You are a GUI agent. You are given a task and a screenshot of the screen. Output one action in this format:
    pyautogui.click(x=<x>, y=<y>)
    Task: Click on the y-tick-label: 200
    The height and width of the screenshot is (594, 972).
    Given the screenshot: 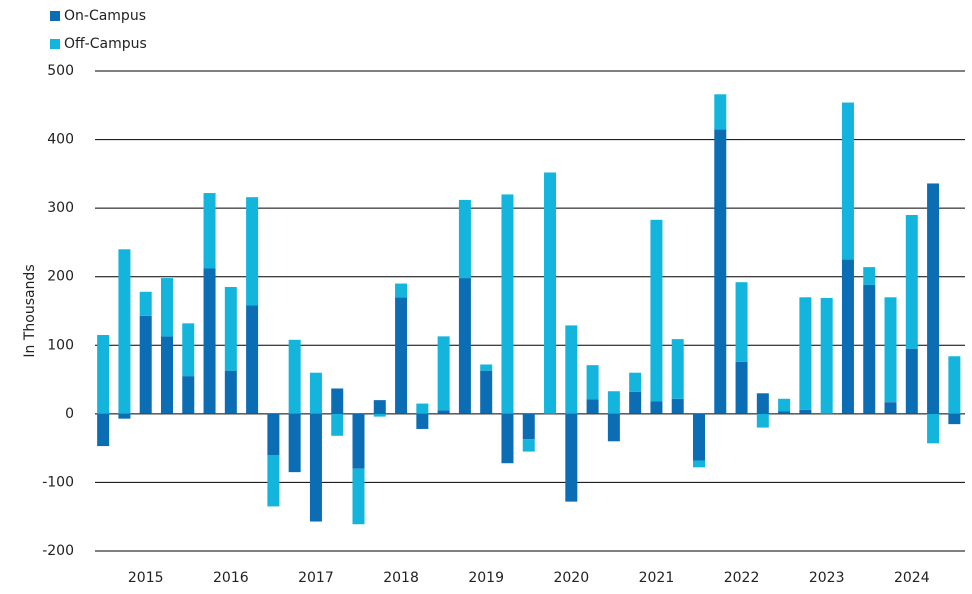 What is the action you would take?
    pyautogui.click(x=60, y=277)
    